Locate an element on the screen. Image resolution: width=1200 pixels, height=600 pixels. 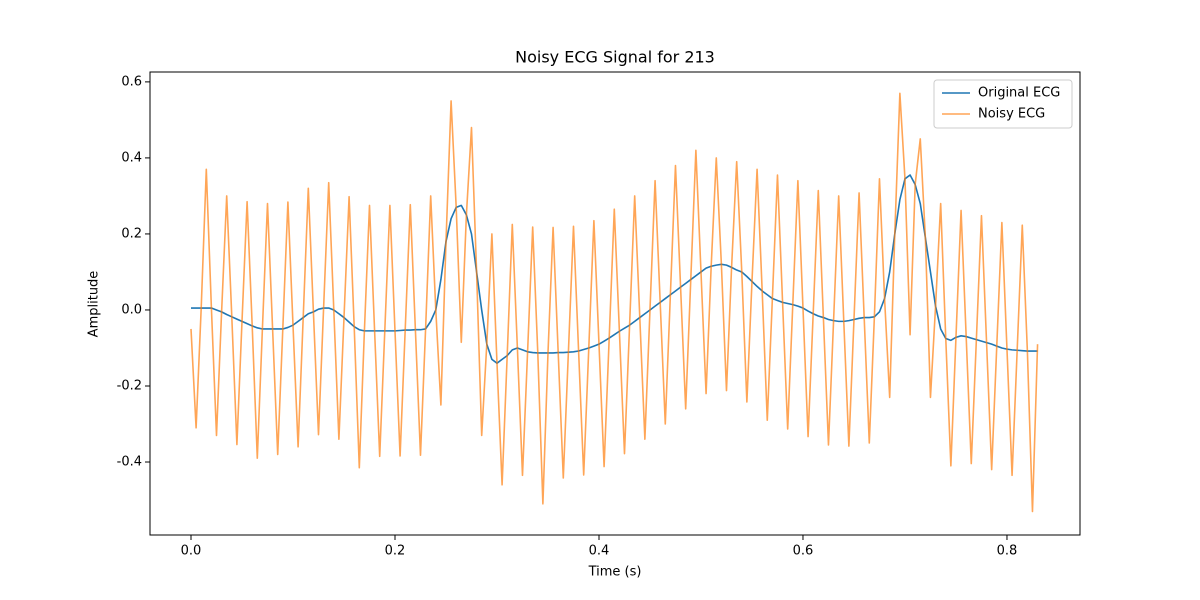
y-tick-label: 0.6 is located at coordinates (131, 81).